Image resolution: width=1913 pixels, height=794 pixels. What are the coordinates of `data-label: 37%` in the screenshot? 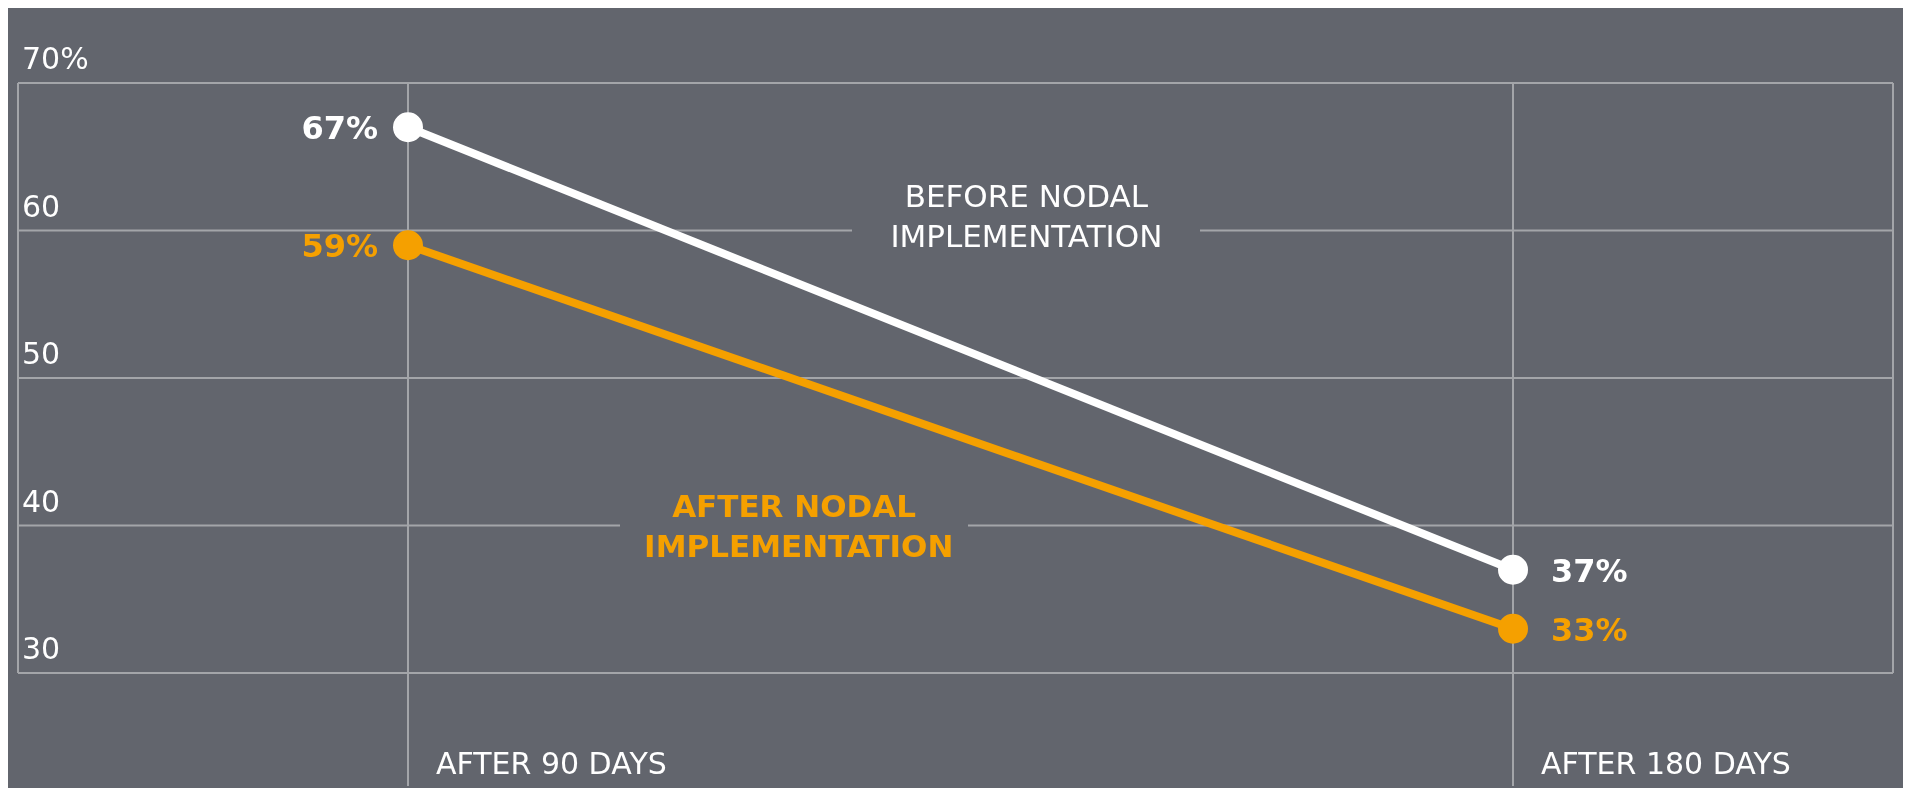 It's located at (1589, 570).